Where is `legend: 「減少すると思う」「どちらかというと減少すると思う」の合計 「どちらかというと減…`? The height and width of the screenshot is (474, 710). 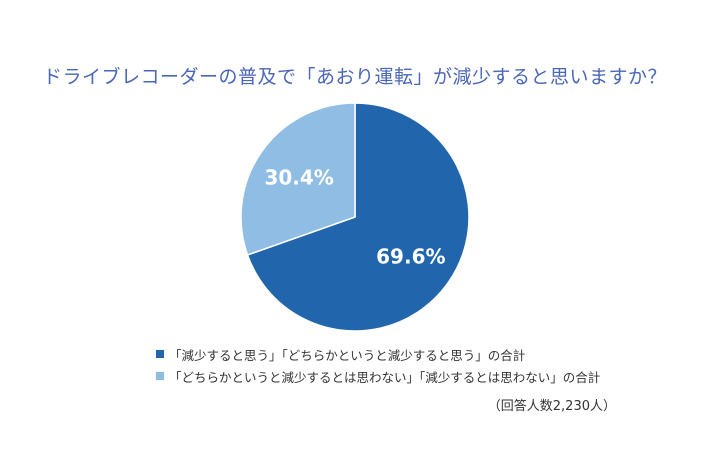 legend: 「減少すると思う」「どちらかというと減少すると思う」の合計 「どちらかというと減… is located at coordinates (378, 365).